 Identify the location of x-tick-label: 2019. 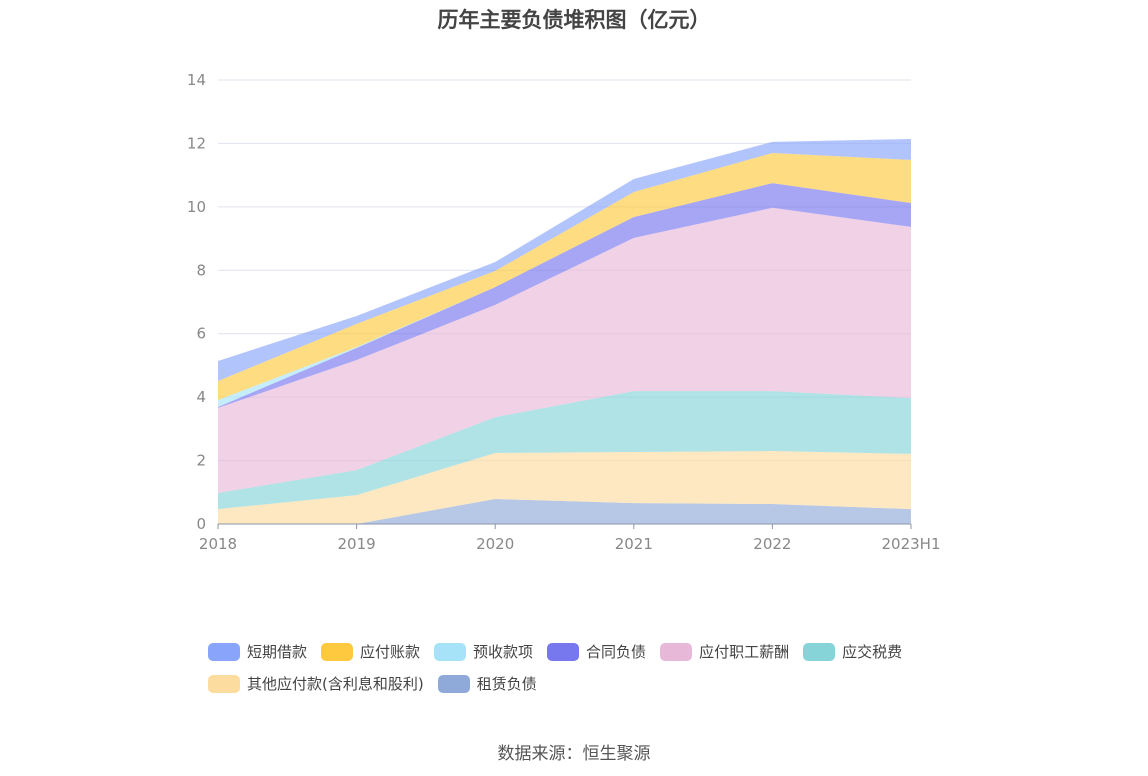
(357, 544).